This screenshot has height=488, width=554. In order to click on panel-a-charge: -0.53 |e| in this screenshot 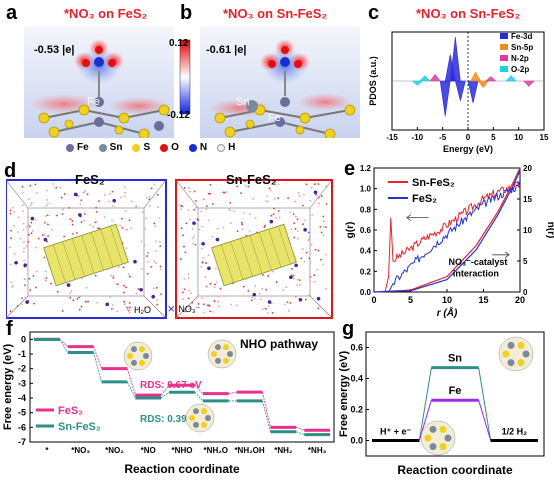, I will do `click(54, 50)`.